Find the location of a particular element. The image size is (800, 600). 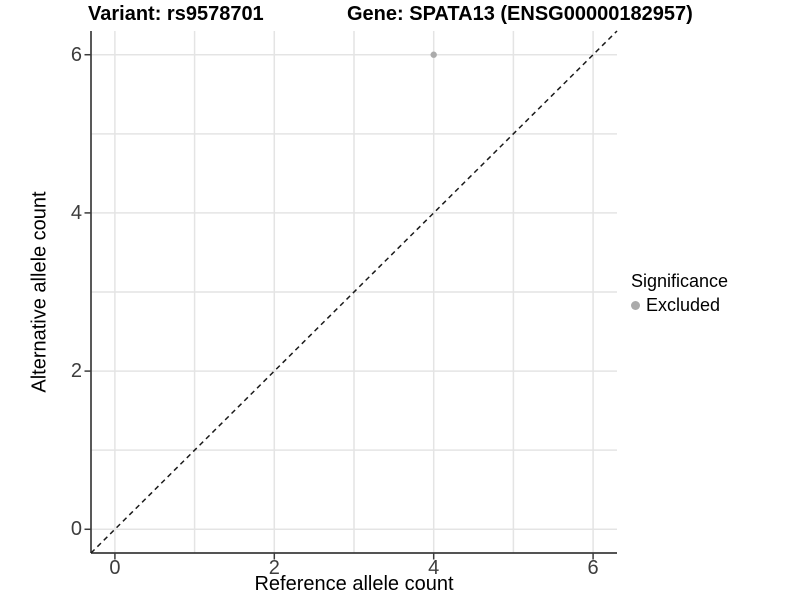

x-tick-label: 2 is located at coordinates (274, 568).